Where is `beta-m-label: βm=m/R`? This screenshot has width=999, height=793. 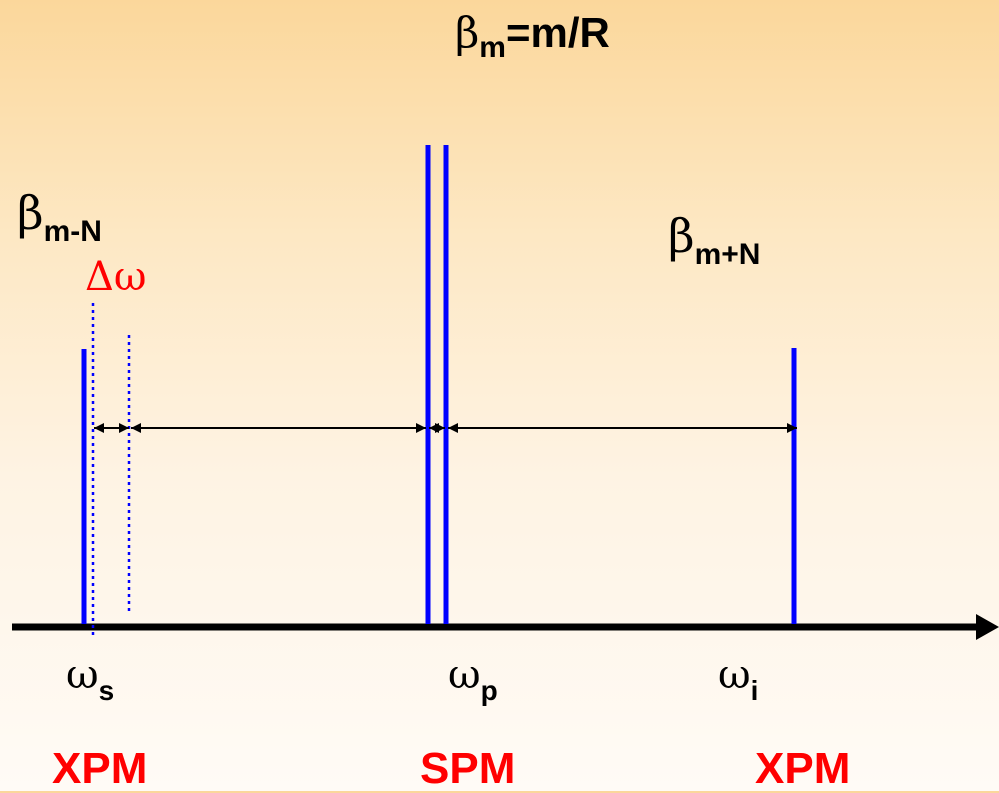 beta-m-label: βm=m/R is located at coordinates (532, 36).